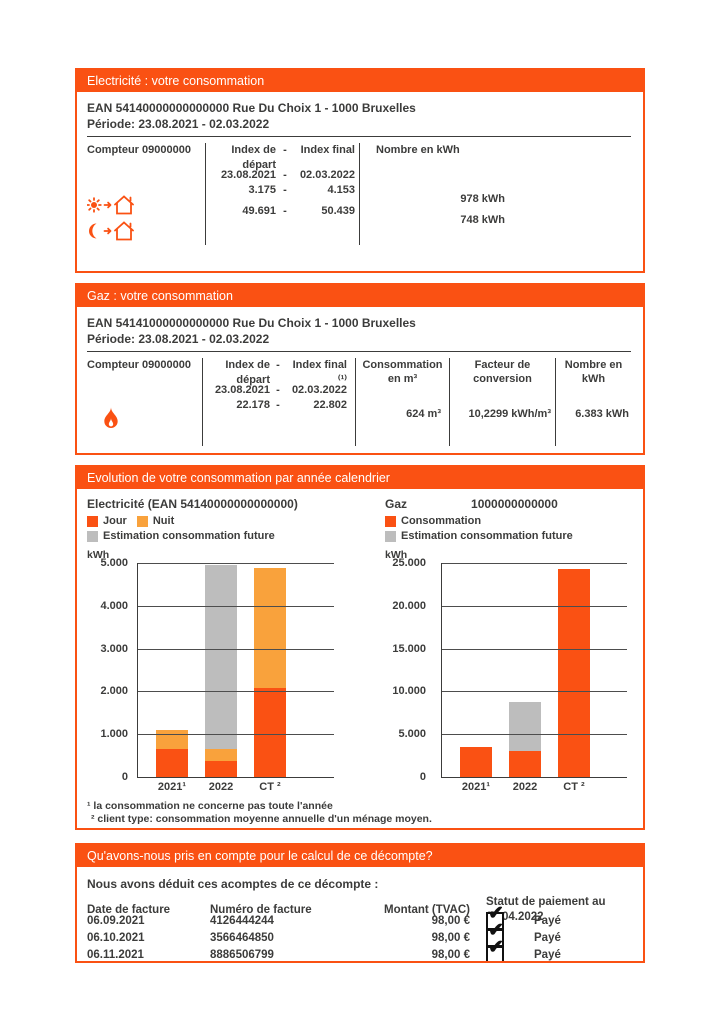  I want to click on gas-factor-column: Facteur de conversion 10,2299 kWh/m³, so click(502, 402).